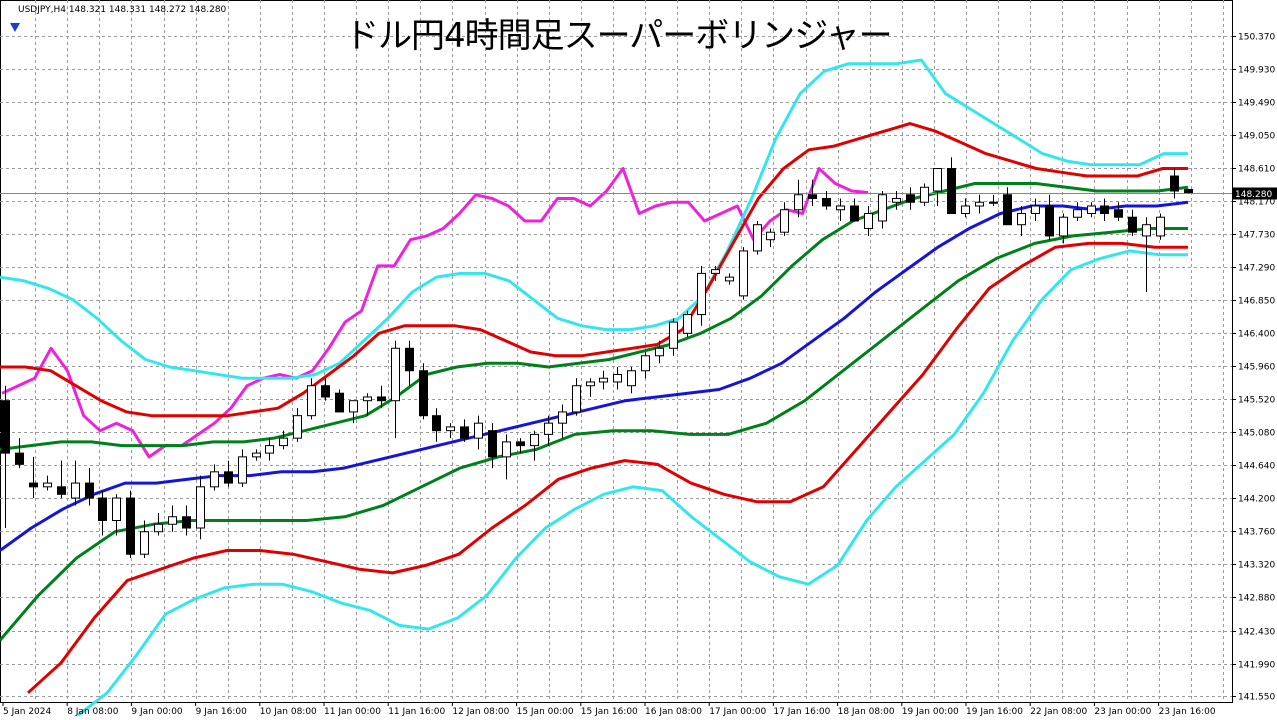 This screenshot has height=720, width=1277. What do you see at coordinates (416, 712) in the screenshot?
I see `x-tick-label: 11 Jan 16:00` at bounding box center [416, 712].